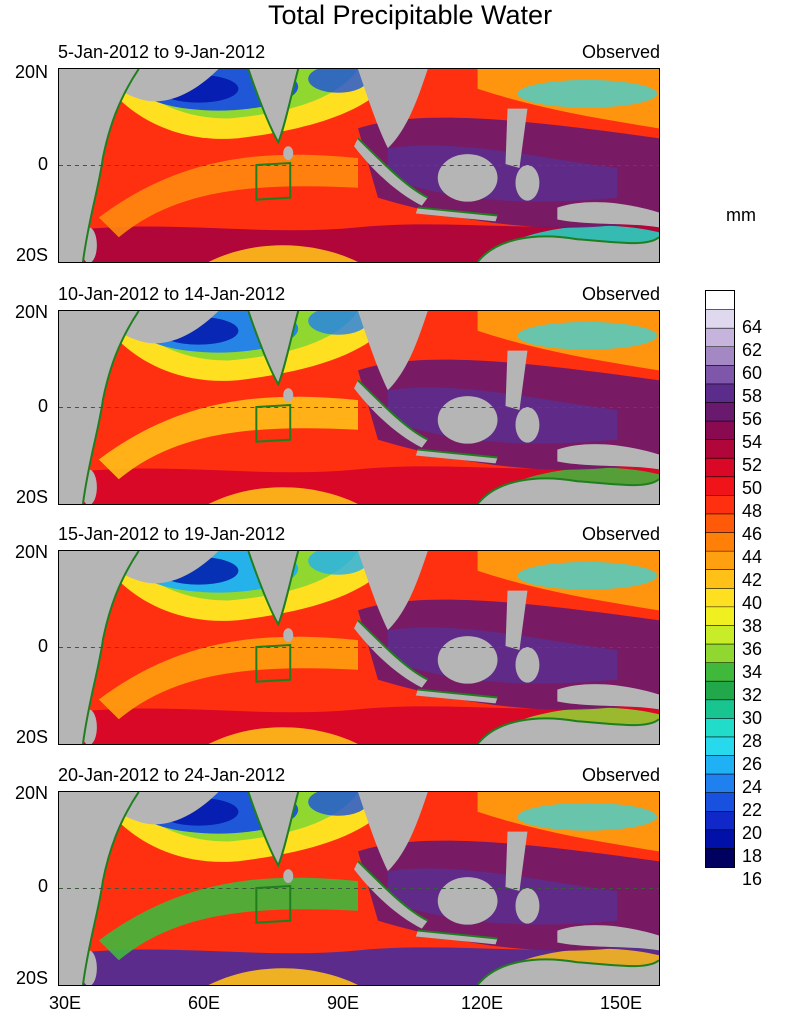 This screenshot has width=788, height=1016. I want to click on colorbar-tick-label: 36, so click(752, 649).